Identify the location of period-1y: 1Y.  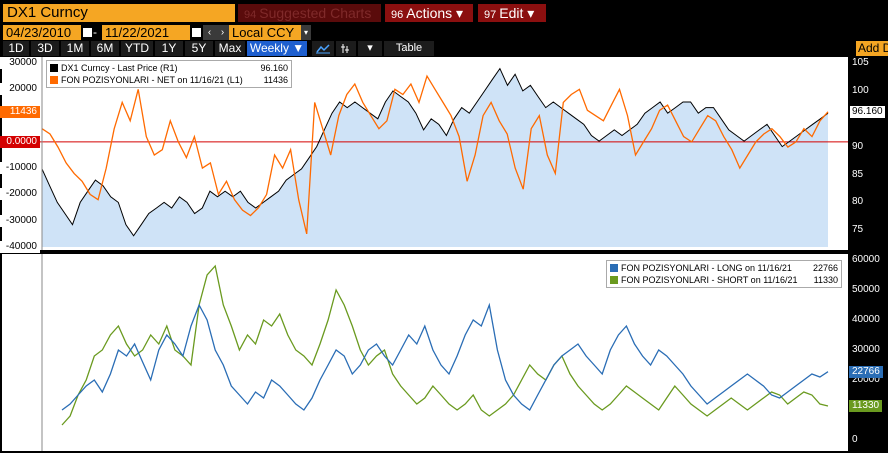
(169, 48).